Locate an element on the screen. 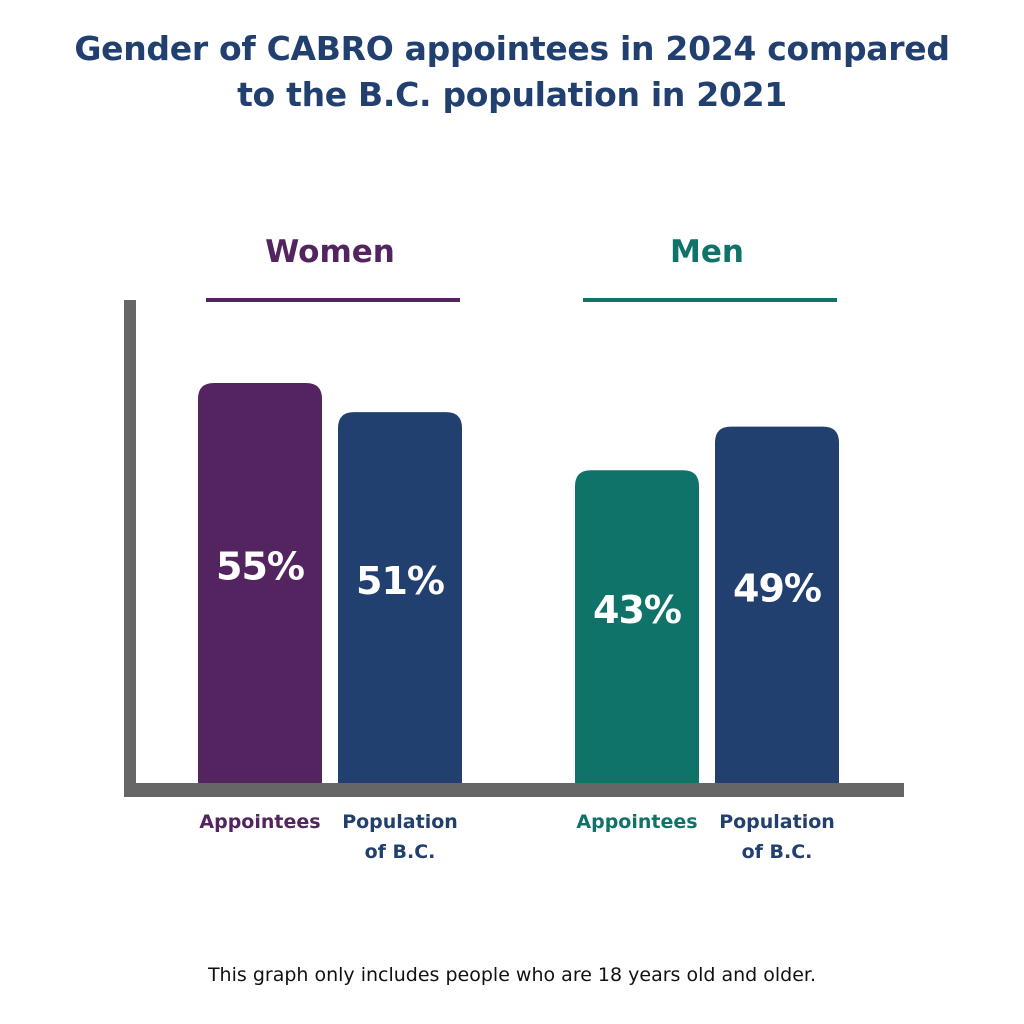  group-underline-men is located at coordinates (710, 300).